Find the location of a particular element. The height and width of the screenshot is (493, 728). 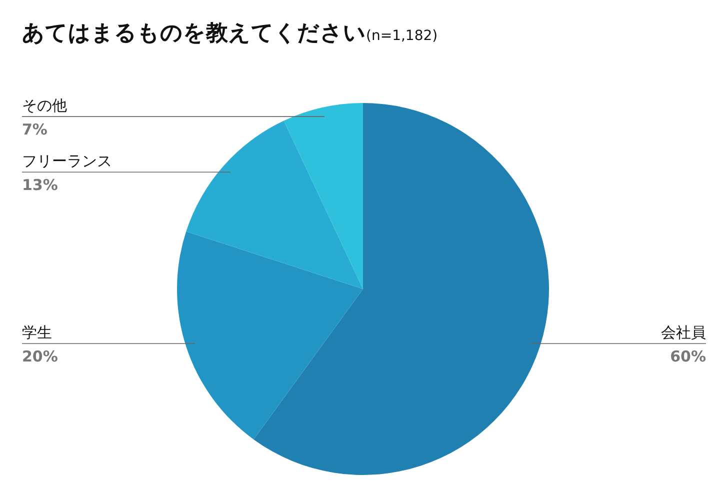

slice-label: その他 is located at coordinates (44, 105).